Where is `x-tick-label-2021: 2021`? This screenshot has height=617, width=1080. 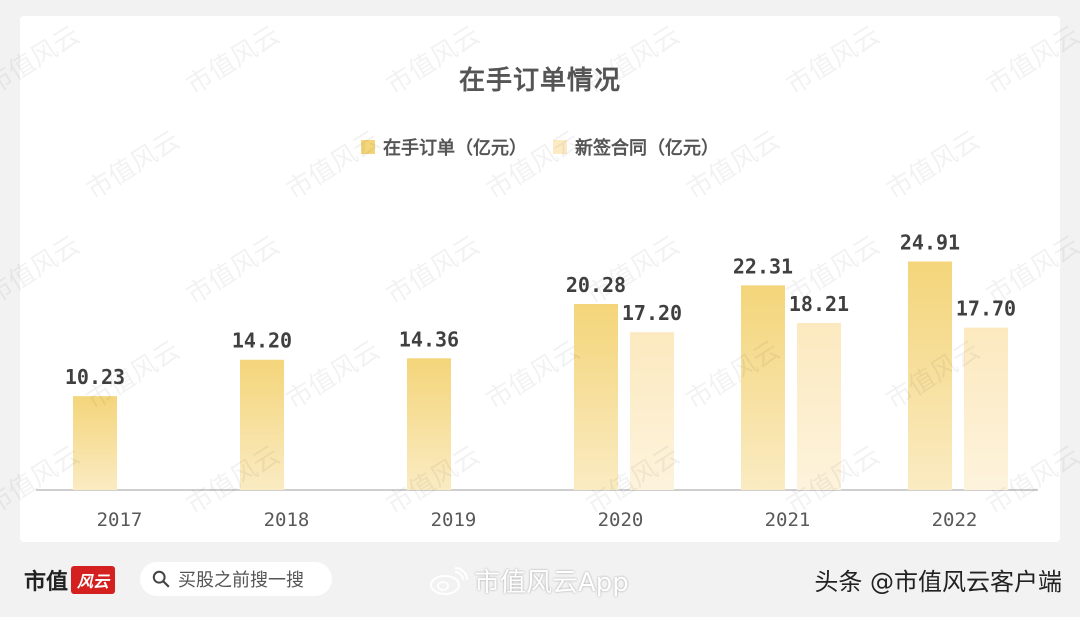 x-tick-label-2021: 2021 is located at coordinates (788, 520).